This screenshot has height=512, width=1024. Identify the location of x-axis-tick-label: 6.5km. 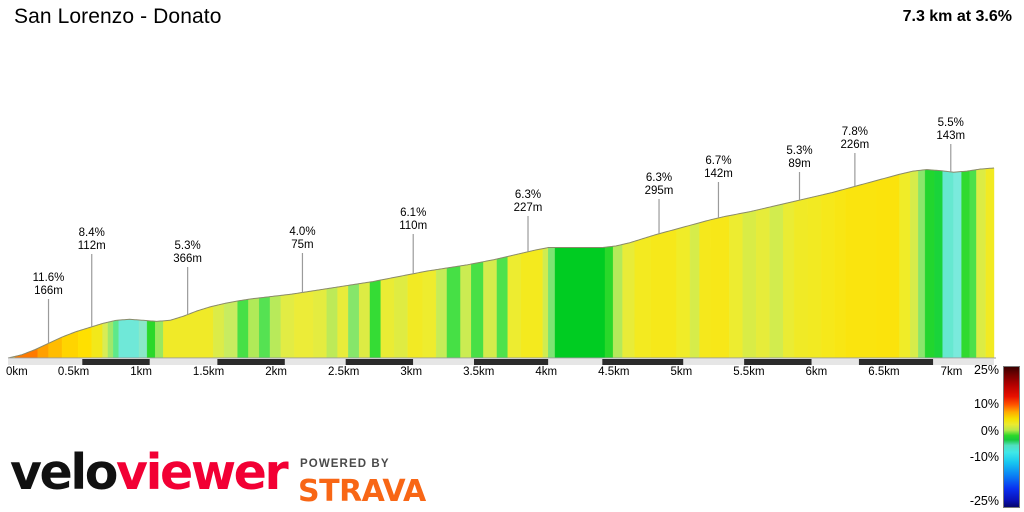
(884, 372).